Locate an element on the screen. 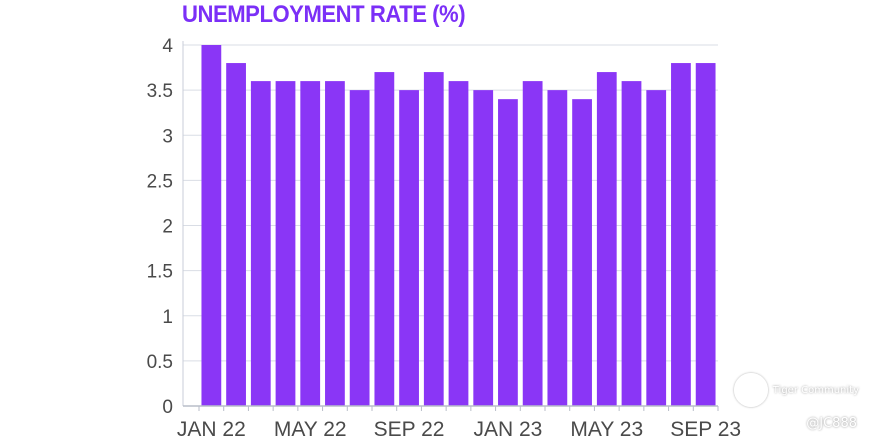 Image resolution: width=873 pixels, height=445 pixels. x-tick-label: SEP 22 is located at coordinates (409, 429).